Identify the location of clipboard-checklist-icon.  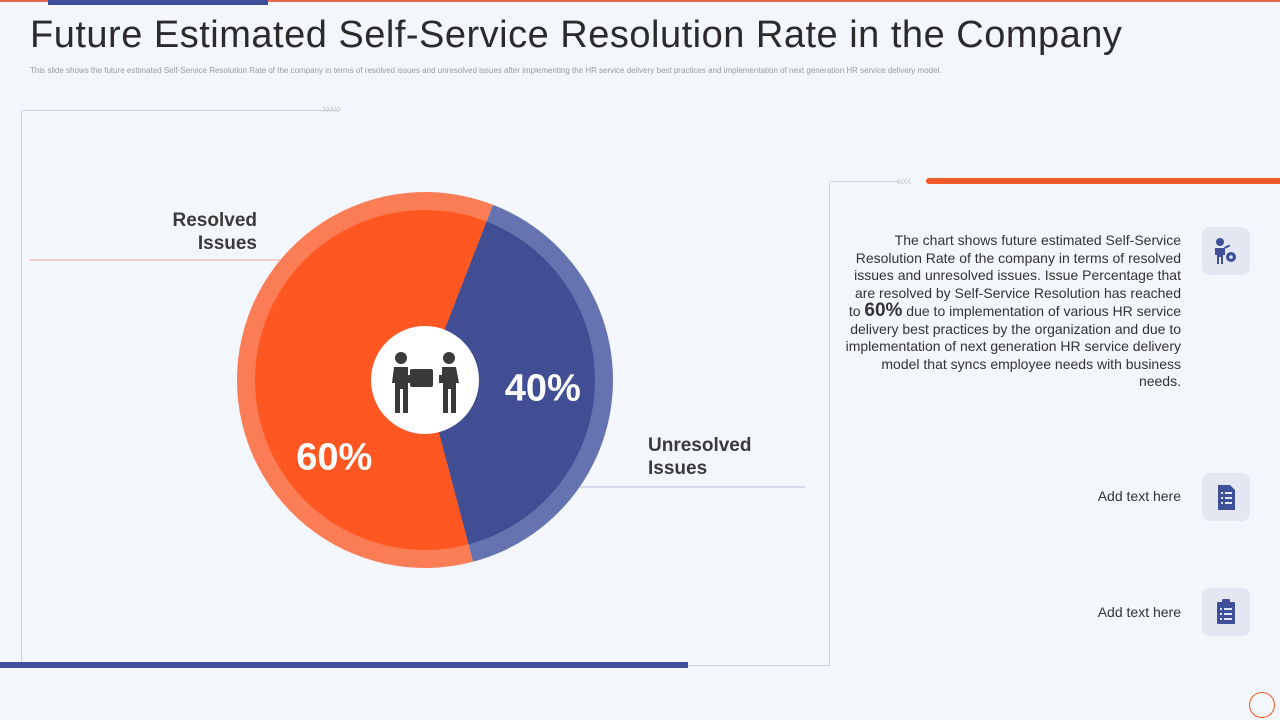
(1226, 611).